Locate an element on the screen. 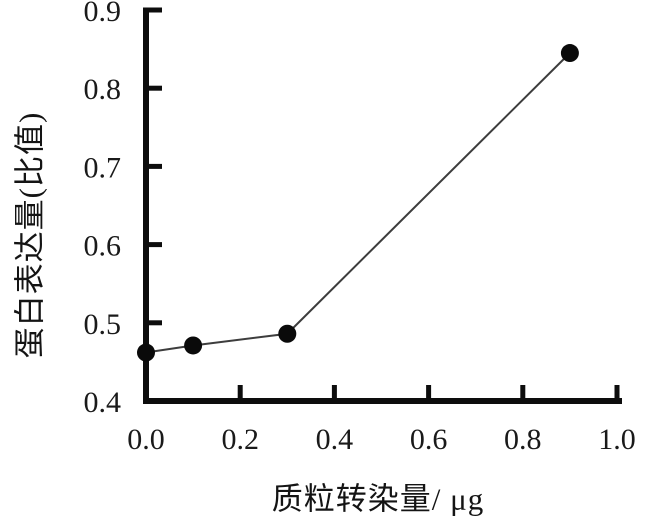  x-tick-label: 0.4 is located at coordinates (335, 439).